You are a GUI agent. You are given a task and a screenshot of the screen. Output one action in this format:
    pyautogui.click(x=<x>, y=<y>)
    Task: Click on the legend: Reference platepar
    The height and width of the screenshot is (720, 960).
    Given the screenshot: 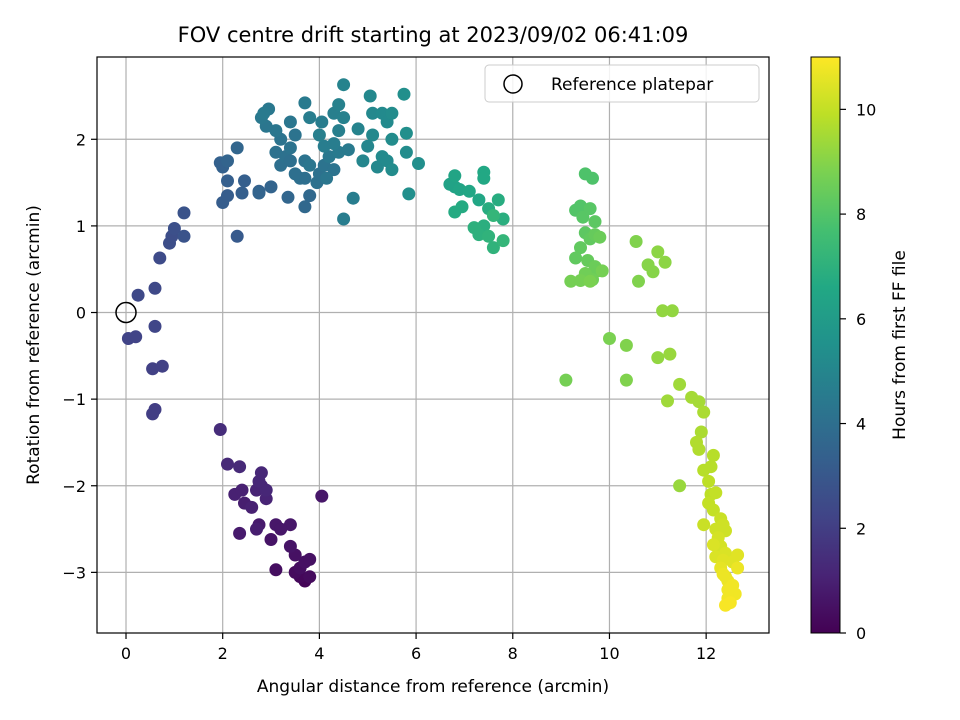 What is the action you would take?
    pyautogui.click(x=622, y=83)
    